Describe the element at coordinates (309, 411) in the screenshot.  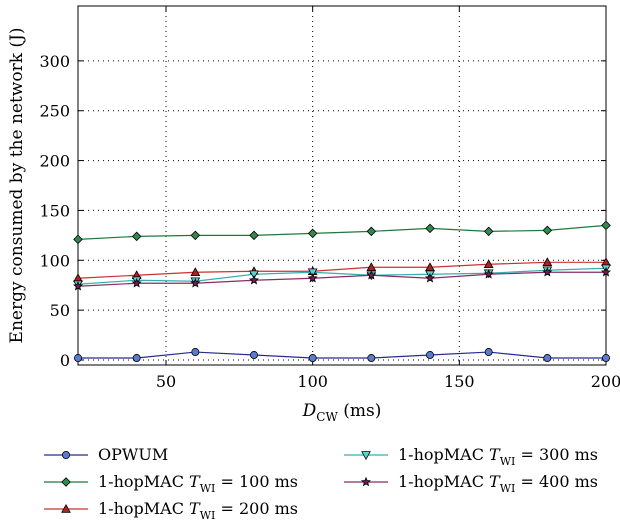
I see `x-axis-label-var: D` at that location.